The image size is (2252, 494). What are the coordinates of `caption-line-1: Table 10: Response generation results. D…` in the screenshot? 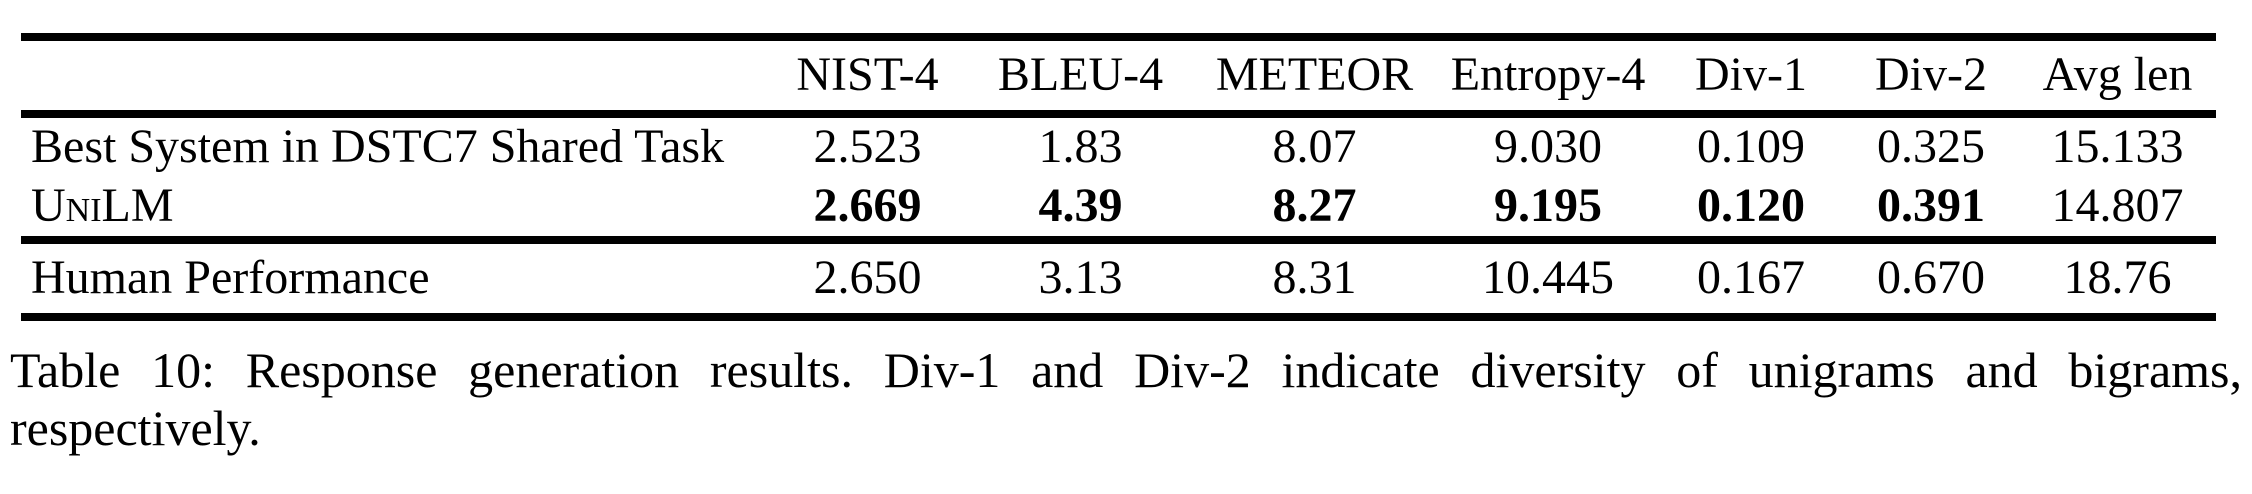 It's located at (1126, 370).